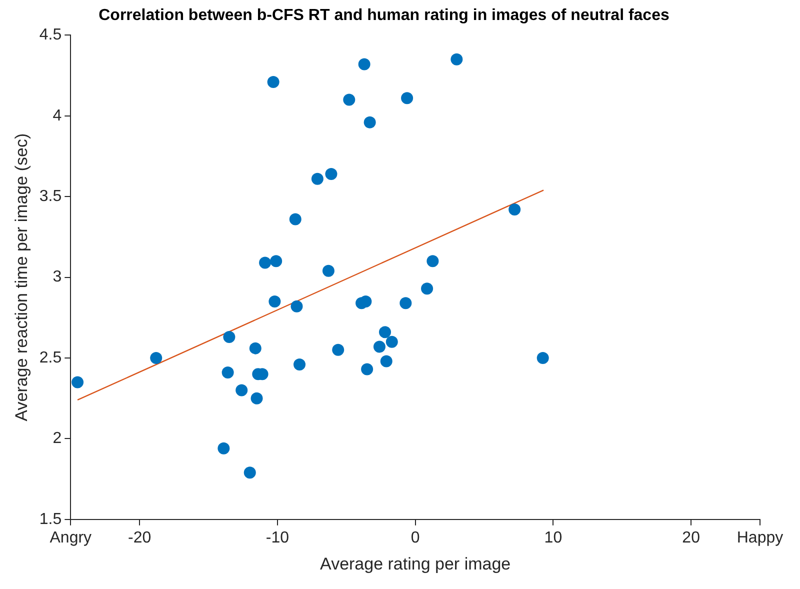 The height and width of the screenshot is (589, 800). I want to click on y-tick-label: 2, so click(57, 439).